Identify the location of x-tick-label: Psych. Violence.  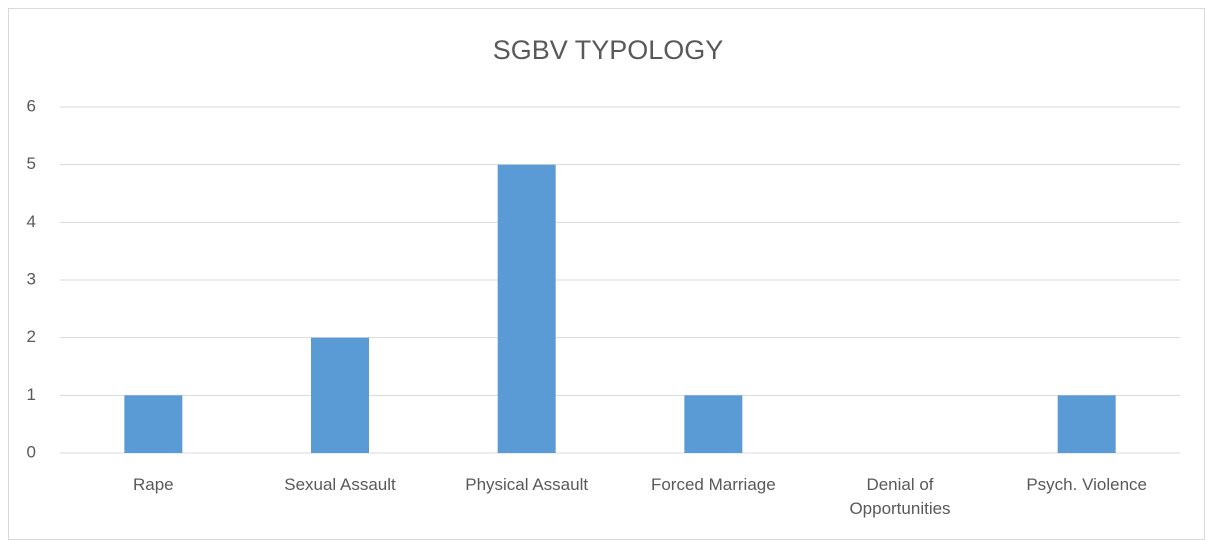
(1086, 484).